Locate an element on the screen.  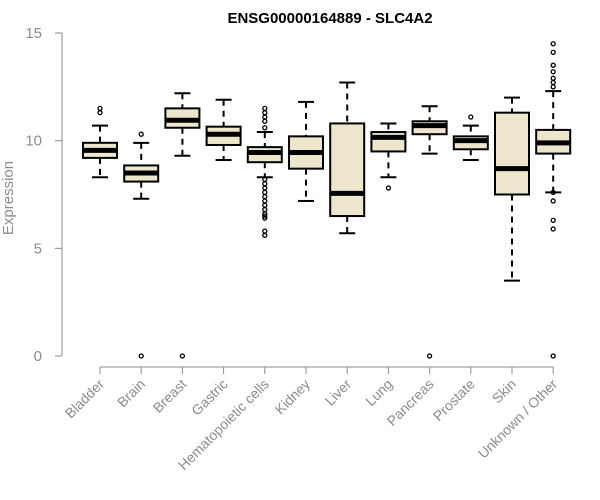
x-tick-label: Lung is located at coordinates (378, 392).